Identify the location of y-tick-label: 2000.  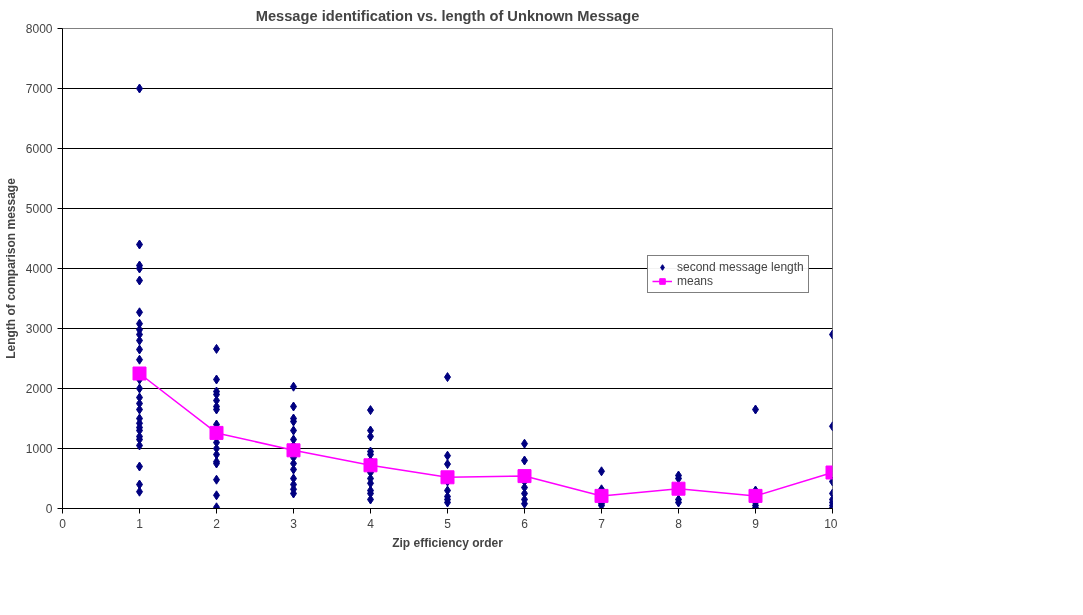
(39, 389).